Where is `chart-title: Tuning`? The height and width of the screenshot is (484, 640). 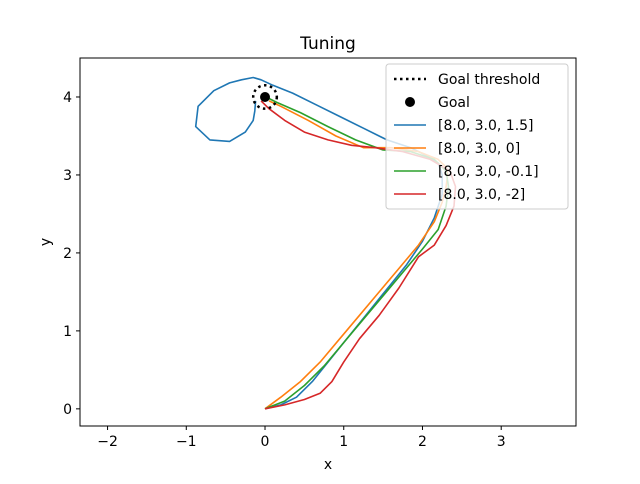
chart-title: Tuning is located at coordinates (327, 44).